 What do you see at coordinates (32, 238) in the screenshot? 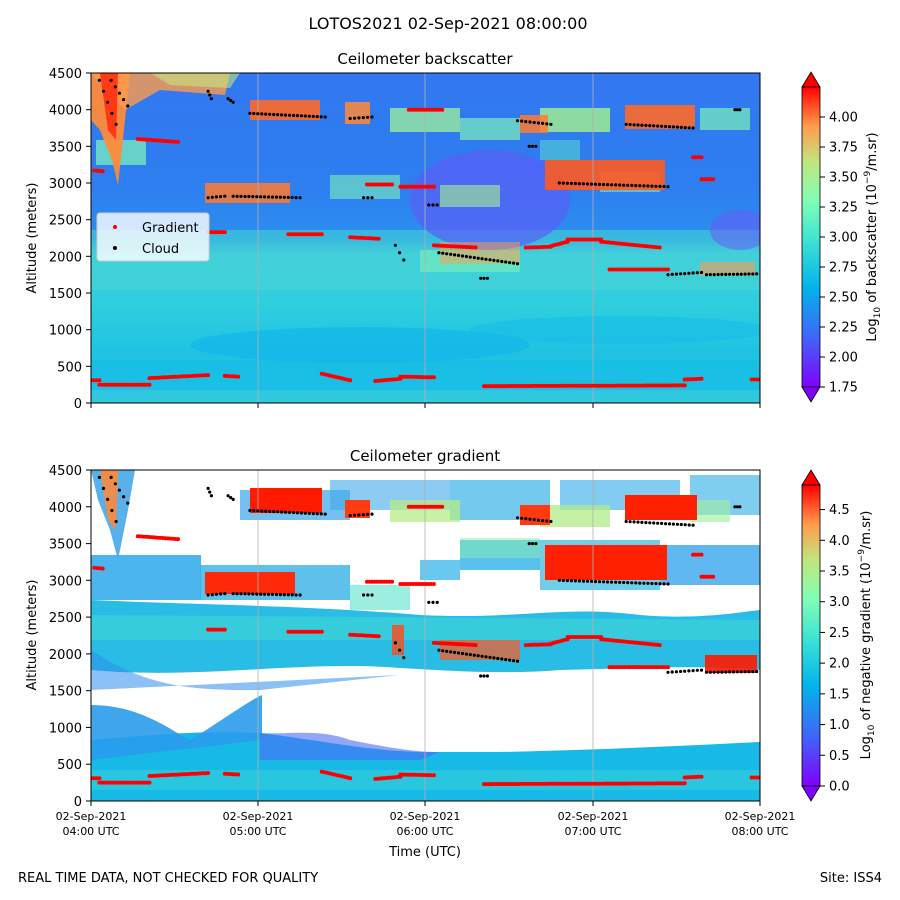
I see `backscatter-y-label: Altitude (meters)` at bounding box center [32, 238].